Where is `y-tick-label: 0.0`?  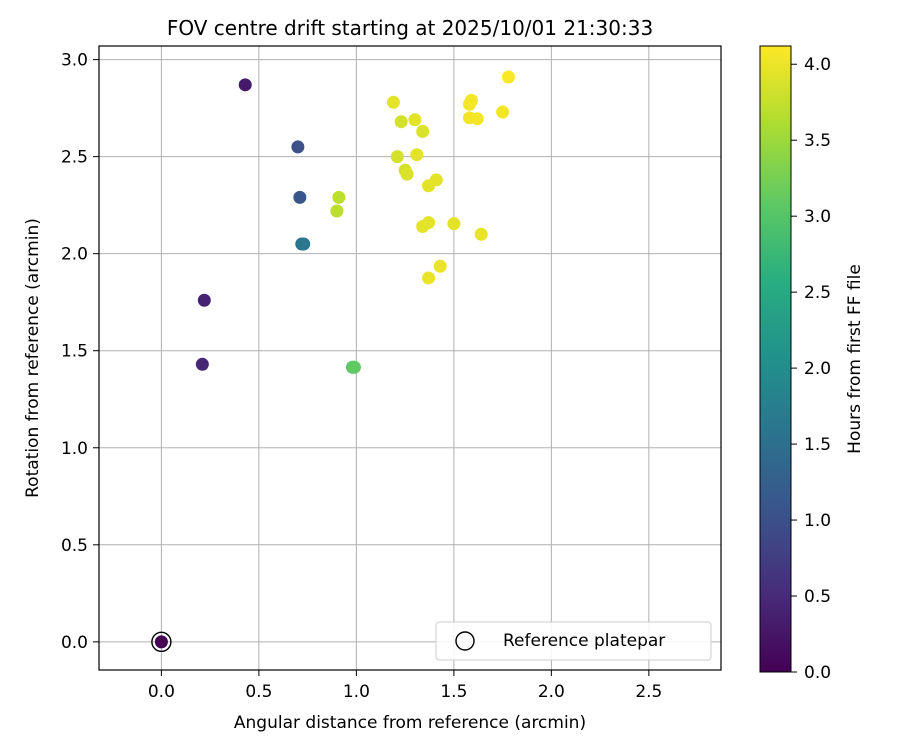
y-tick-label: 0.0 is located at coordinates (74, 643).